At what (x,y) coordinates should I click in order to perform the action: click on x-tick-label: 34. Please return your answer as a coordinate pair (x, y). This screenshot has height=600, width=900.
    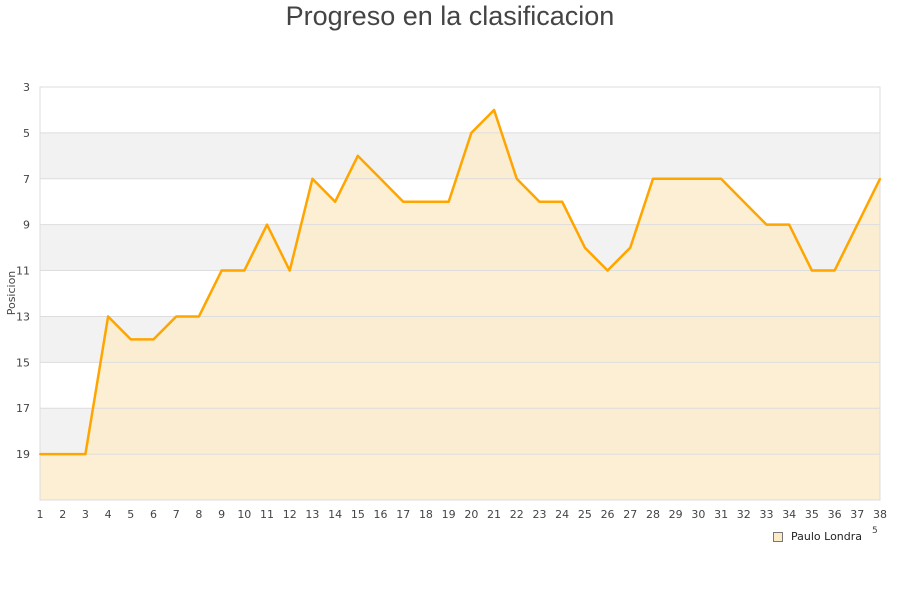
    Looking at the image, I should click on (789, 514).